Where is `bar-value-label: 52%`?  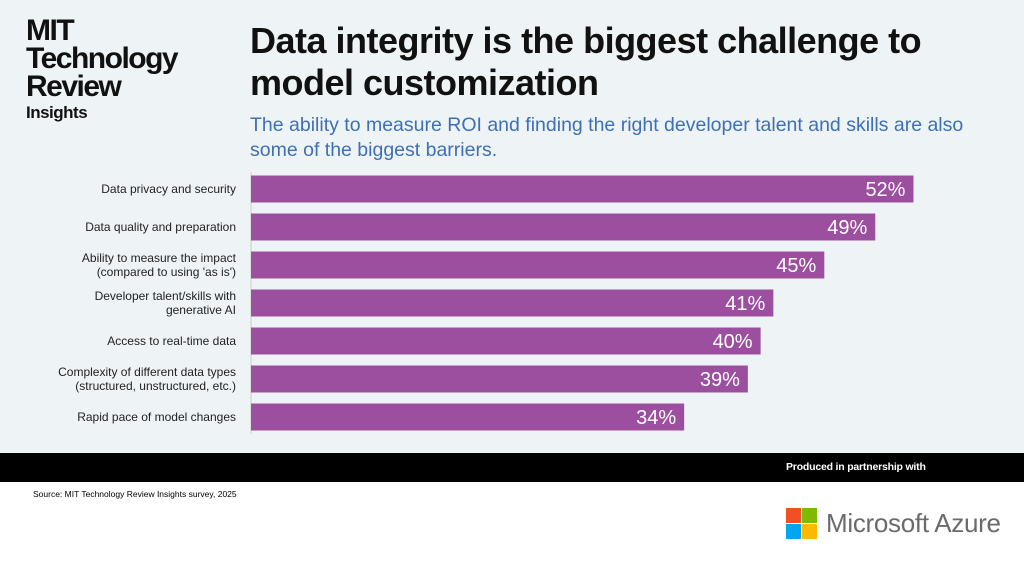 bar-value-label: 52% is located at coordinates (885, 190).